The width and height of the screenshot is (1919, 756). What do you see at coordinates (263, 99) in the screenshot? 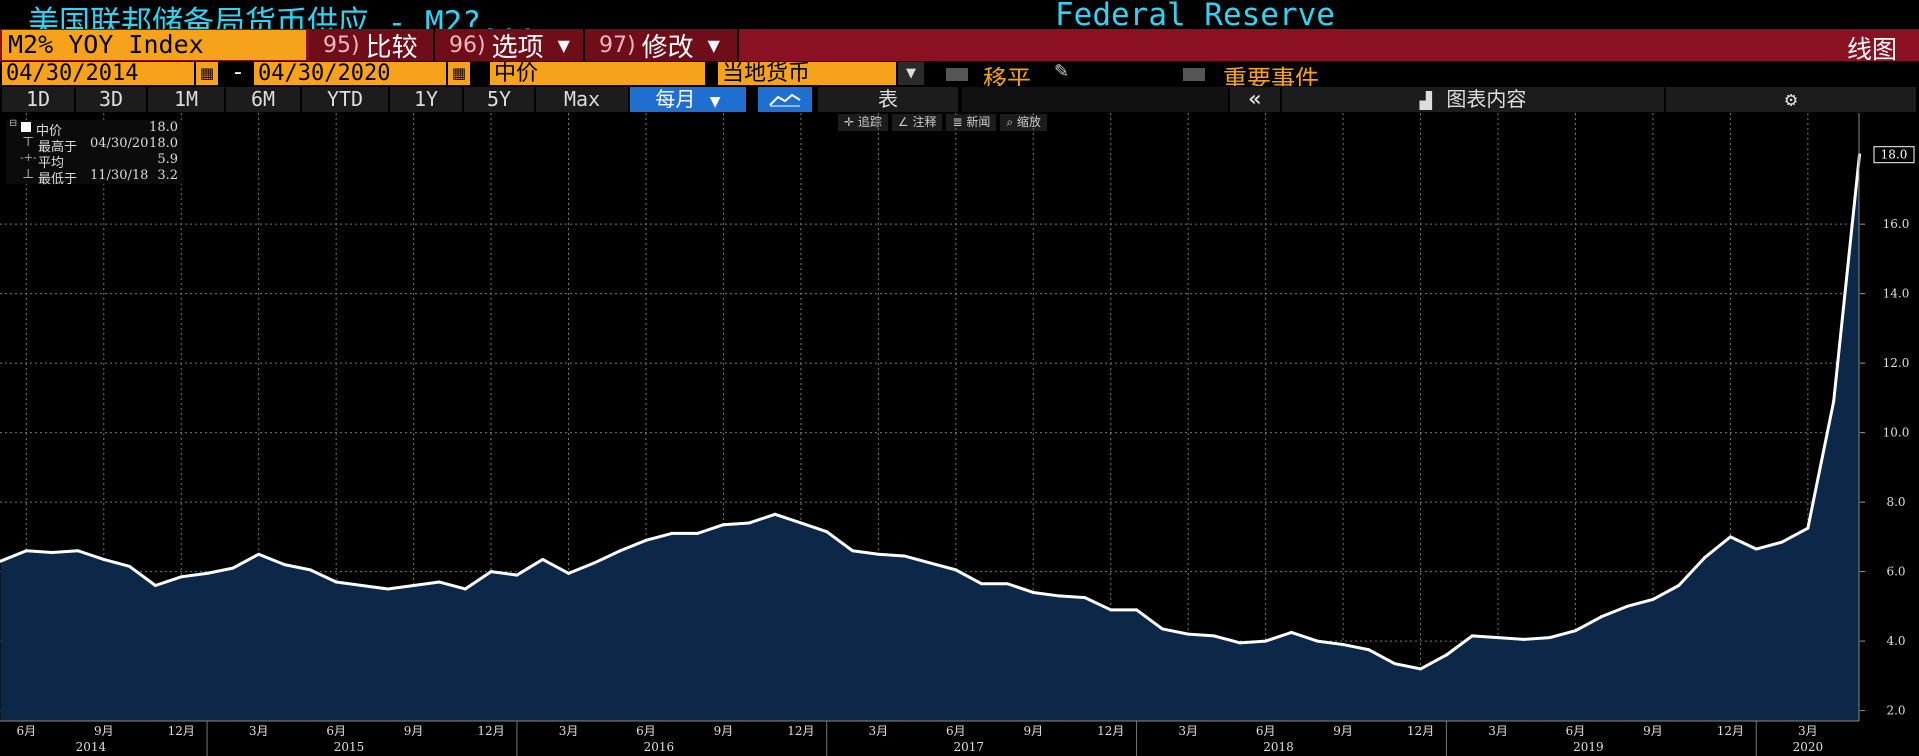
I see `period-button: 6M` at bounding box center [263, 99].